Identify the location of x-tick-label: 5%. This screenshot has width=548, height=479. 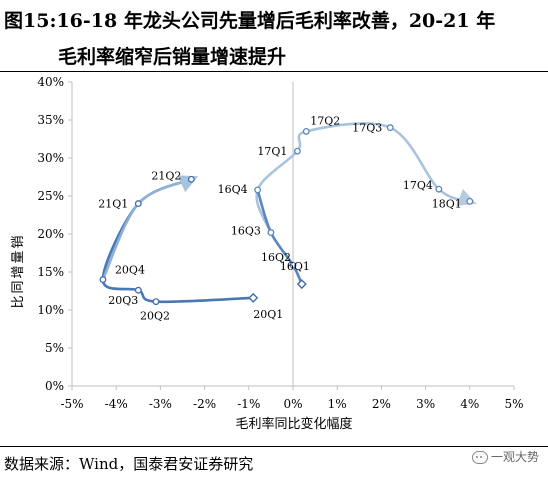
(513, 404).